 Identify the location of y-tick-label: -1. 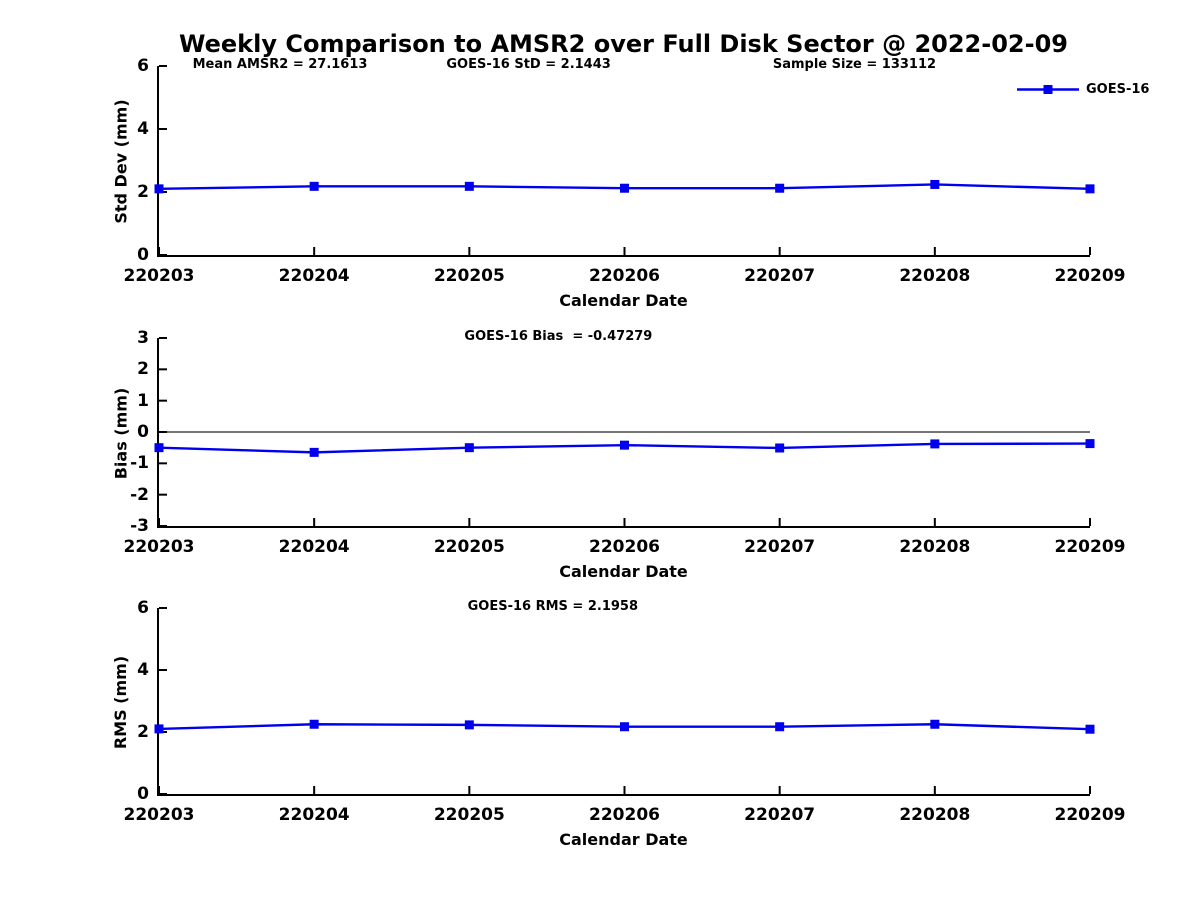
(139, 463).